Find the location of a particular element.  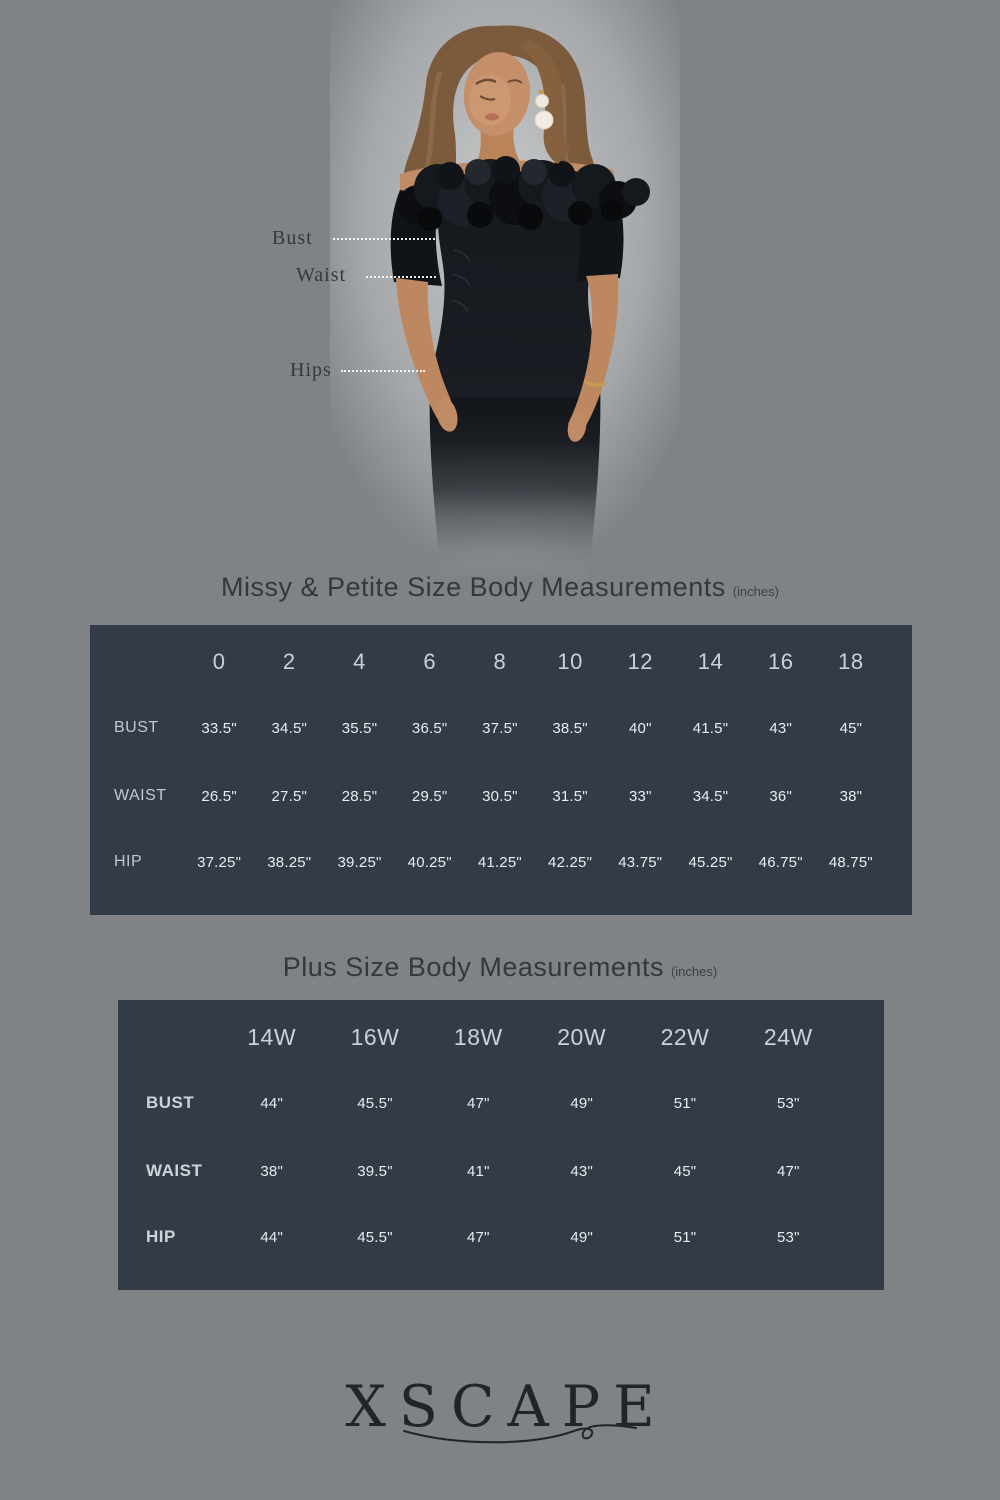

measurement-value: 35.5" is located at coordinates (359, 728).